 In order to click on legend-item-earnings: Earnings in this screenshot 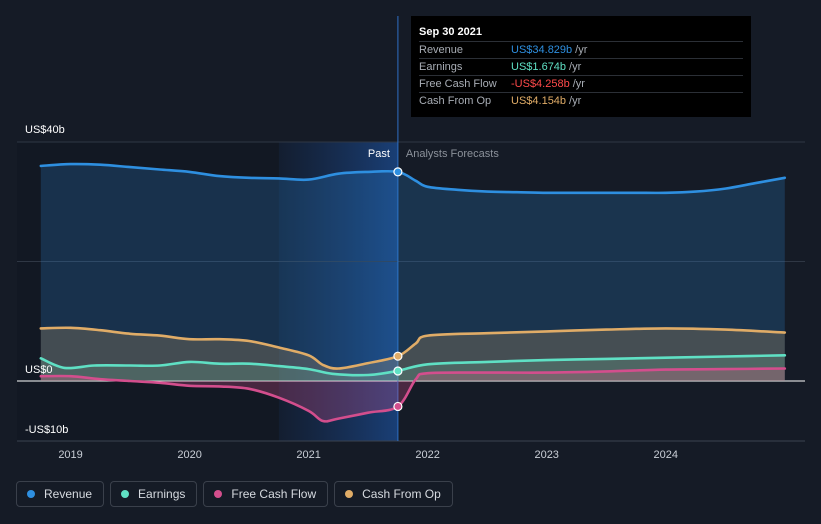, I will do `click(154, 494)`.